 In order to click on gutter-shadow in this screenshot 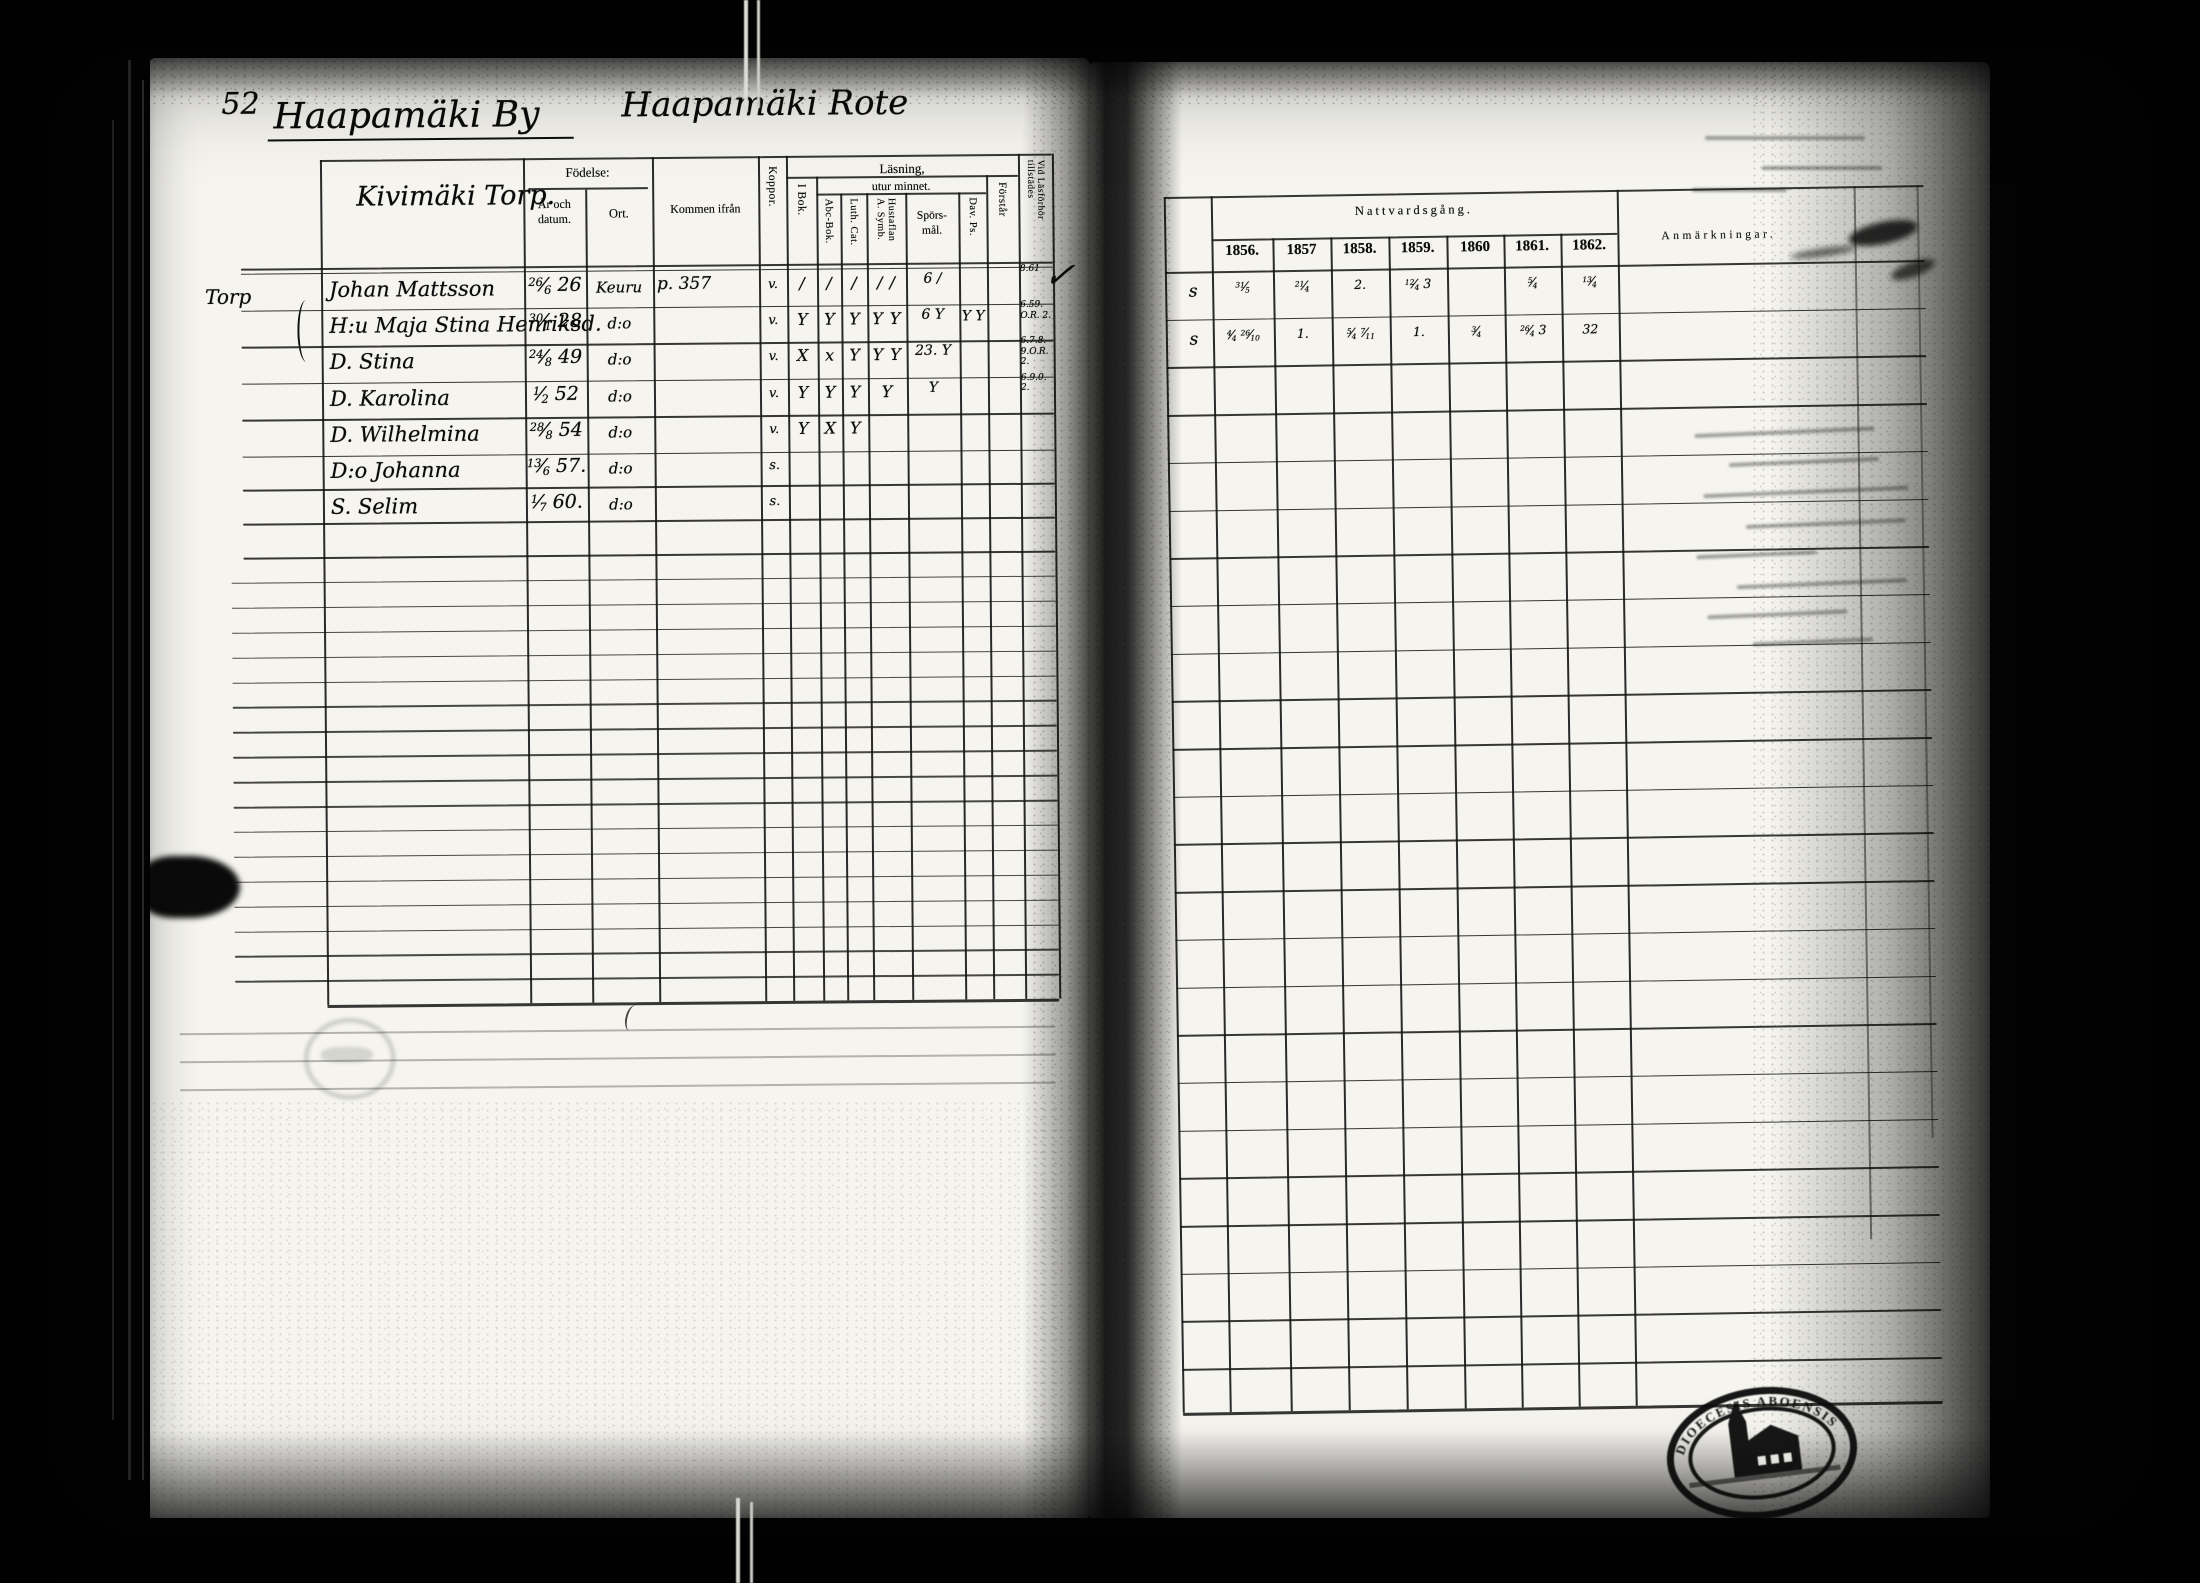, I will do `click(1102, 791)`.